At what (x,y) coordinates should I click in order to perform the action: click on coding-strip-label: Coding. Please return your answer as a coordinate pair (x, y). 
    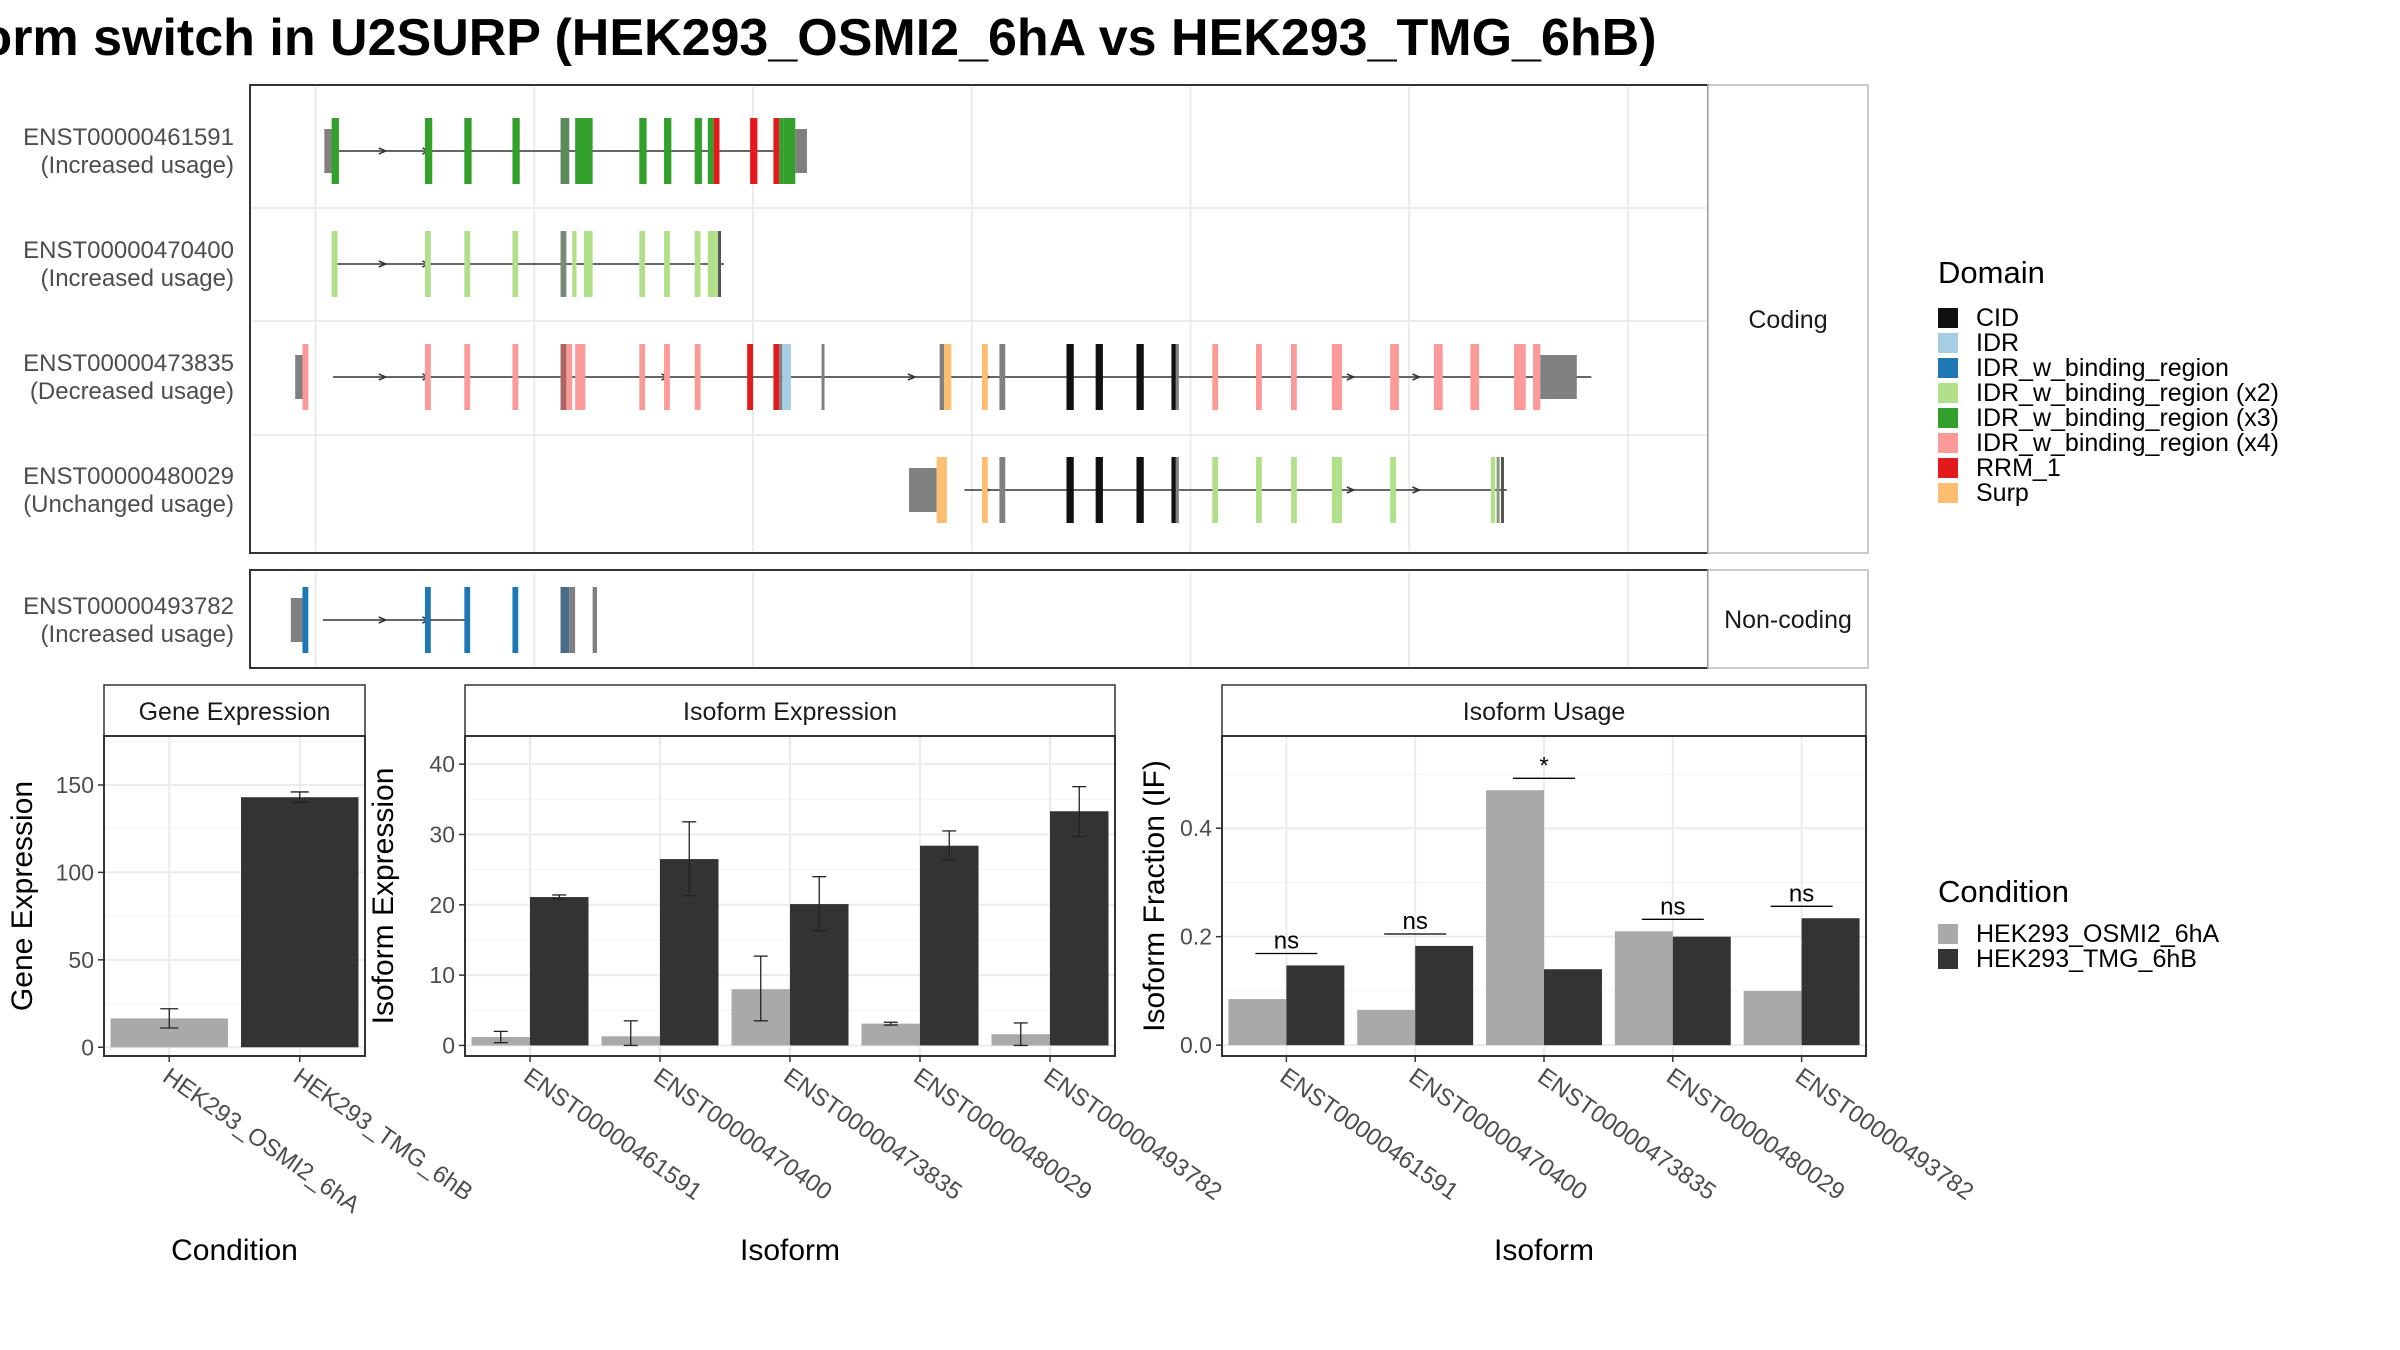
    Looking at the image, I should click on (1787, 320).